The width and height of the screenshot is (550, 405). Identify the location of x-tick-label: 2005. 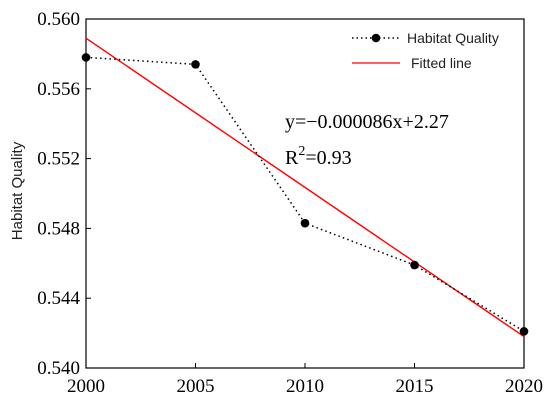
(196, 386).